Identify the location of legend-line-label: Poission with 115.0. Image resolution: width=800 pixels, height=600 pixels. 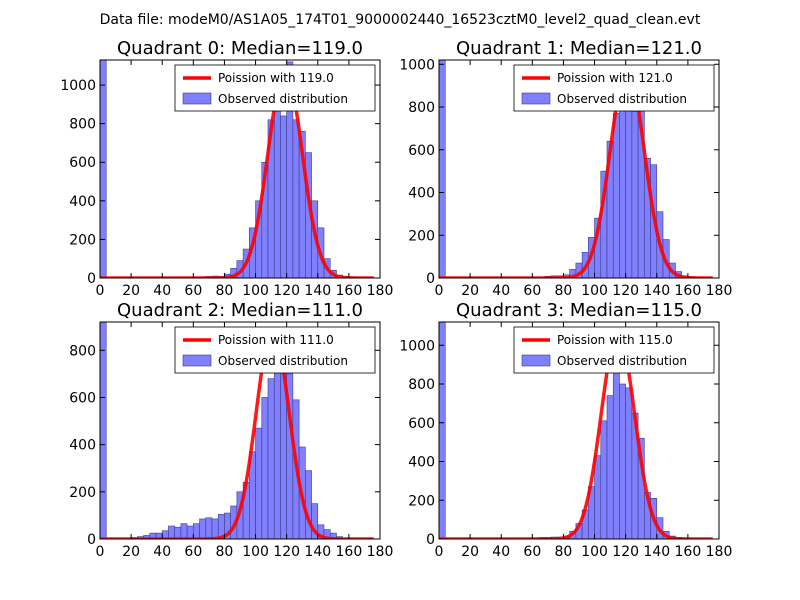
(615, 340).